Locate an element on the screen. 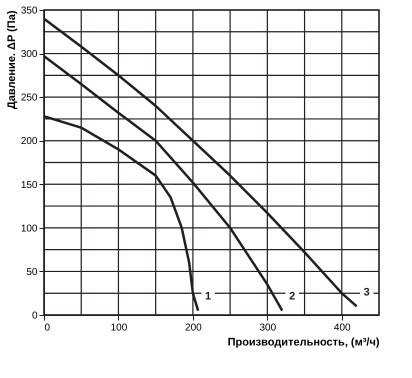  x-tick-label: 0 is located at coordinates (47, 328).